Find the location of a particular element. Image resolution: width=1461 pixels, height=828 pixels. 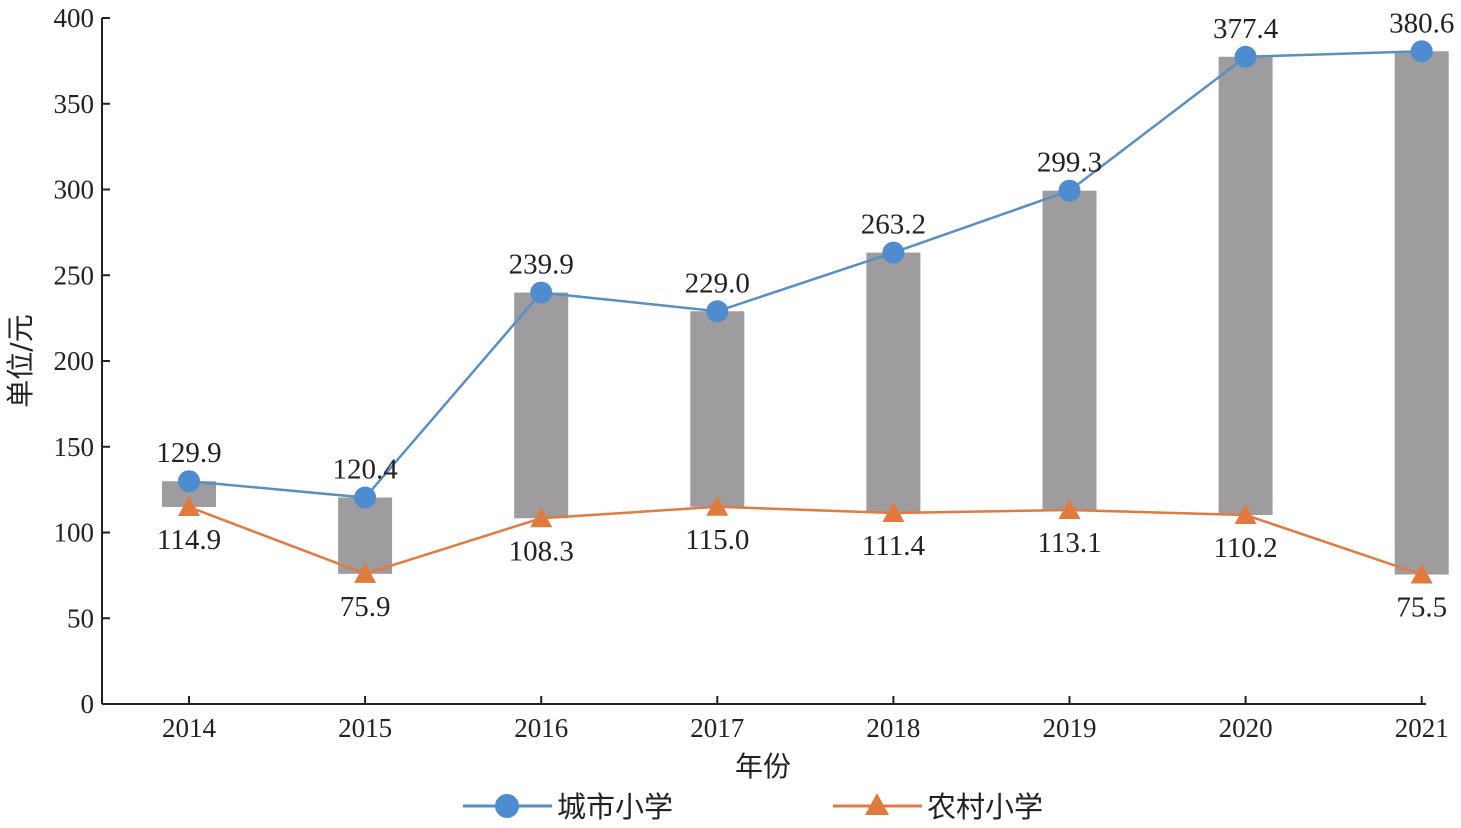

data-label-series-1-2017: 229.0 is located at coordinates (717, 283).